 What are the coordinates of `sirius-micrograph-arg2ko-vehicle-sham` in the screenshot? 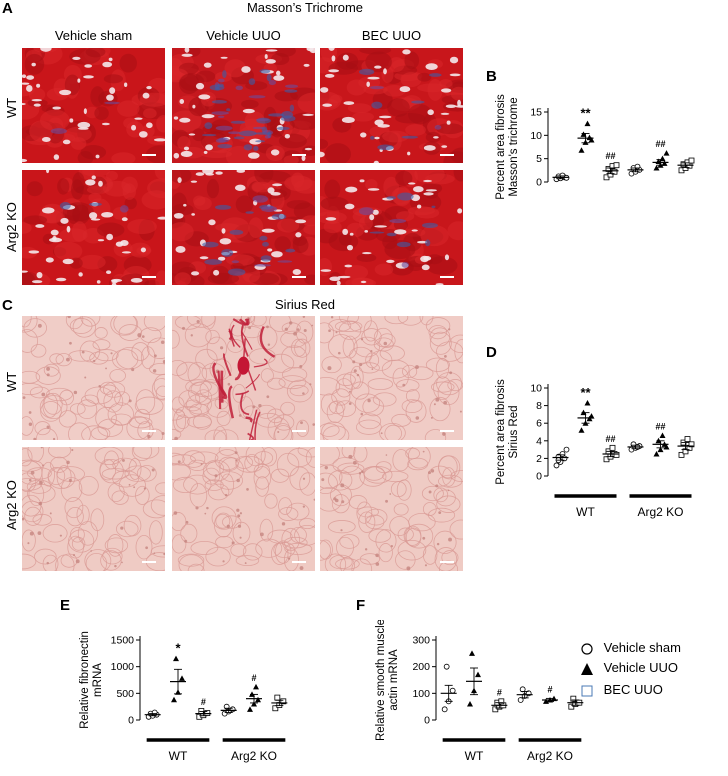 It's located at (93, 509).